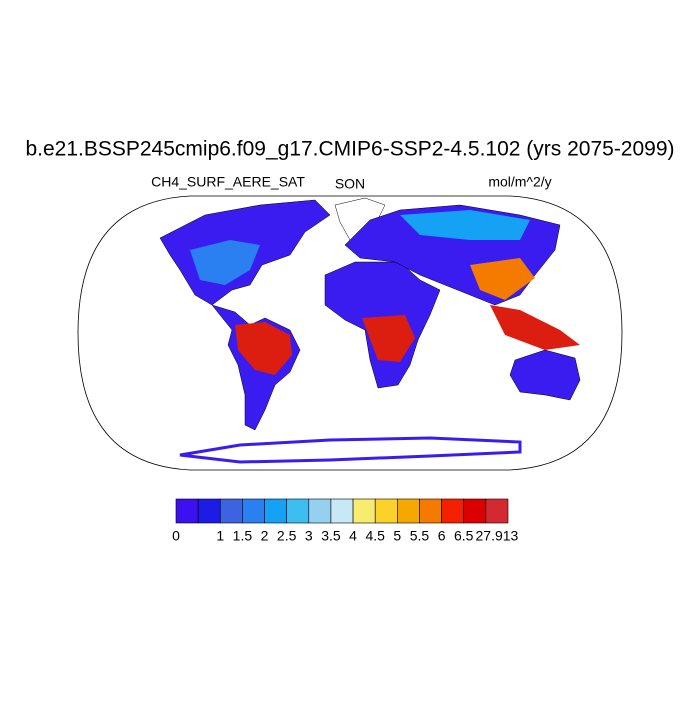 The image size is (700, 705). What do you see at coordinates (353, 536) in the screenshot?
I see `colorbar-label: 4` at bounding box center [353, 536].